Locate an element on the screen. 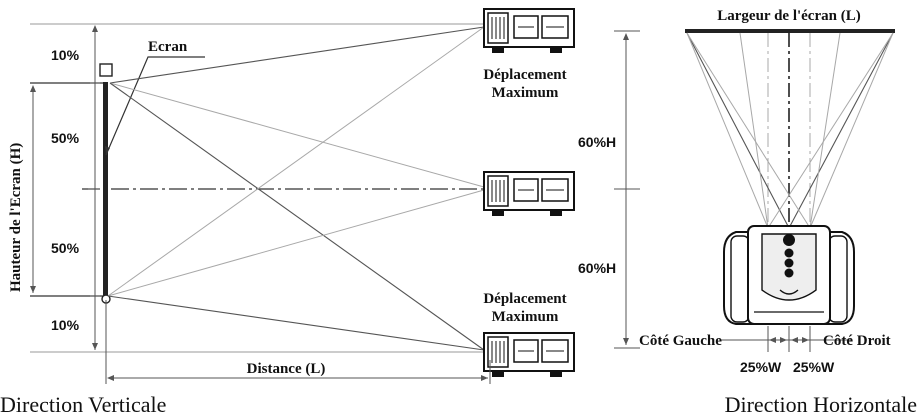  screen-top-marker is located at coordinates (106, 70).